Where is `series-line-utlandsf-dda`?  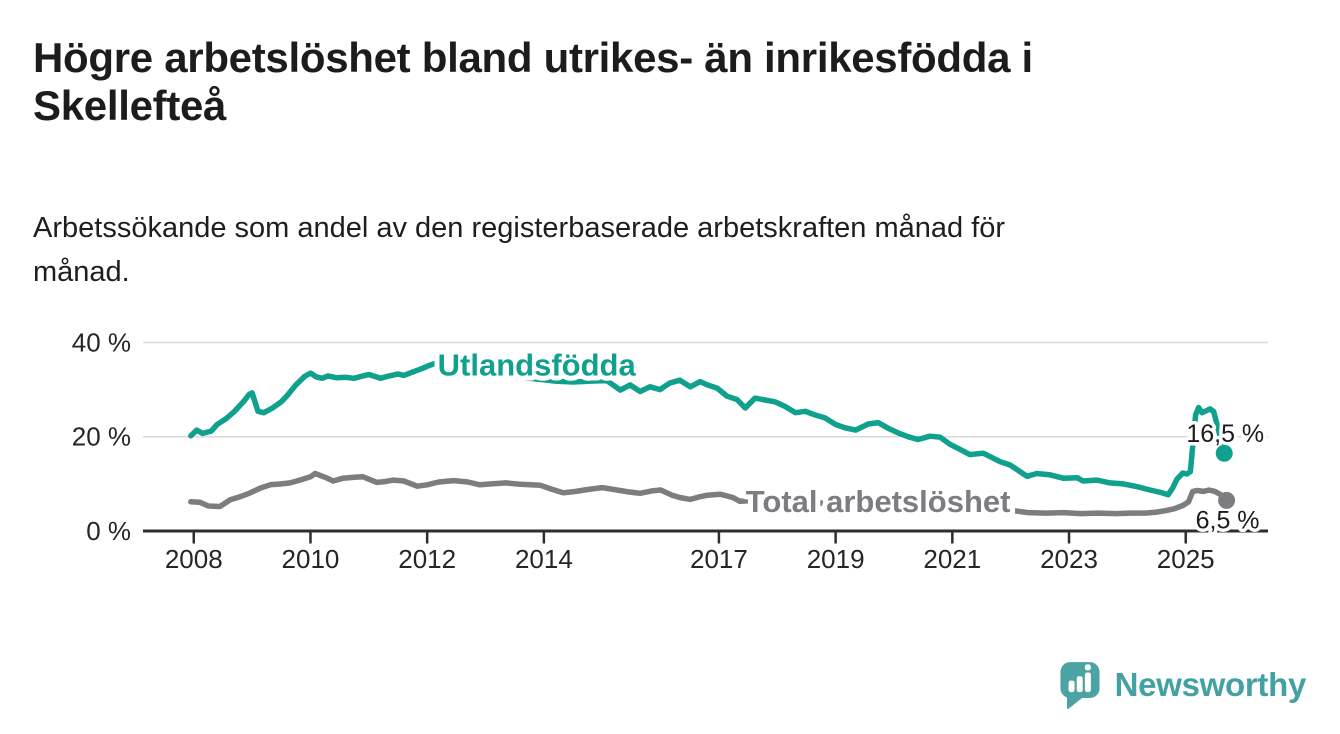
series-line-utlandsf-dda is located at coordinates (707, 429).